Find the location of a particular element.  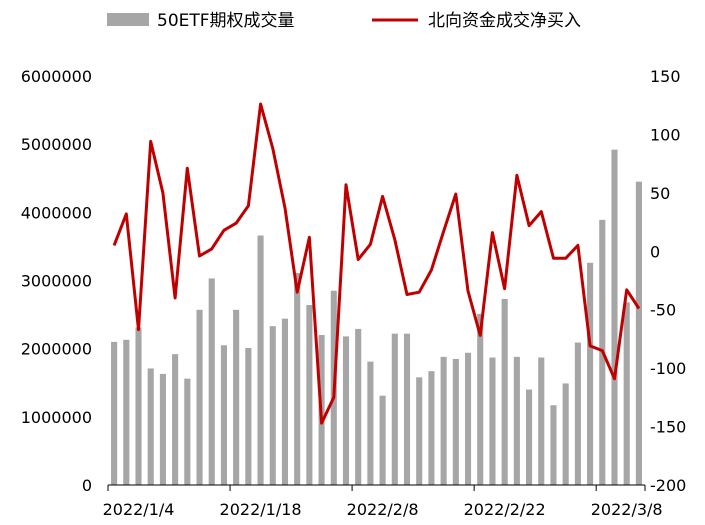

legend-bar-label: 50ETF期权成交量 is located at coordinates (226, 21).